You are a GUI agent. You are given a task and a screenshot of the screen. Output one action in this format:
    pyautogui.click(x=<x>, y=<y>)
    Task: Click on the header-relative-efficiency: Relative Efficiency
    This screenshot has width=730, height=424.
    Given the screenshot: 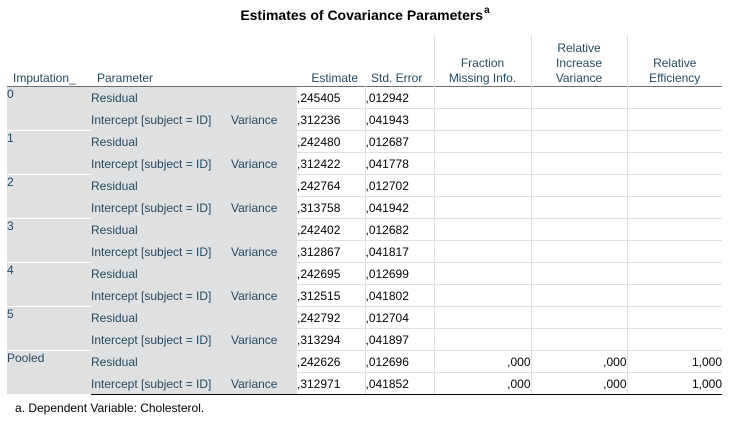 What is the action you would take?
    pyautogui.click(x=674, y=61)
    